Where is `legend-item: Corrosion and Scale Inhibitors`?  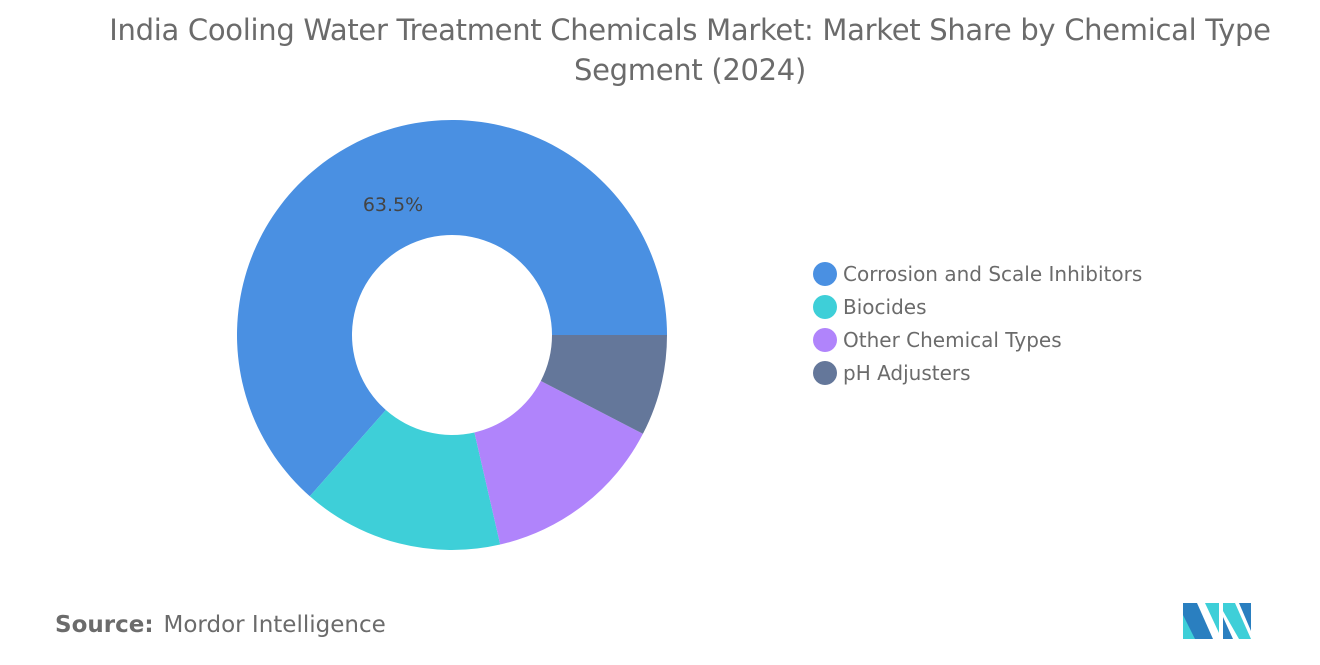 legend-item: Corrosion and Scale Inhibitors is located at coordinates (977, 273).